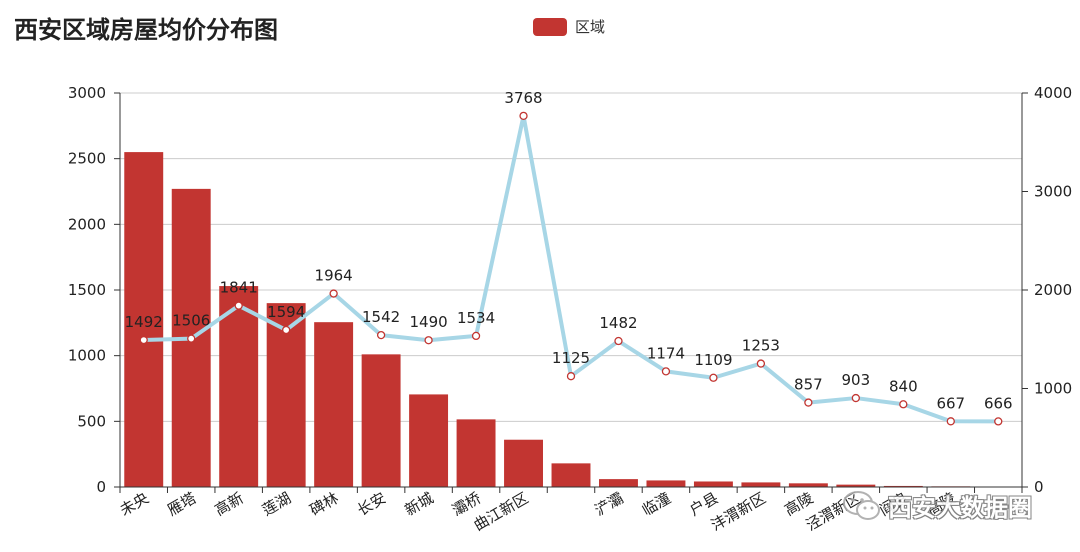 The image size is (1080, 552). What do you see at coordinates (87, 290) in the screenshot?
I see `y-left-tick-label: 1500` at bounding box center [87, 290].